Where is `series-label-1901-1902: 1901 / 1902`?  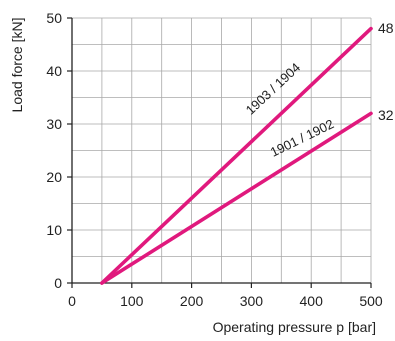 series-label-1901-1902: 1901 / 1902 is located at coordinates (302, 138).